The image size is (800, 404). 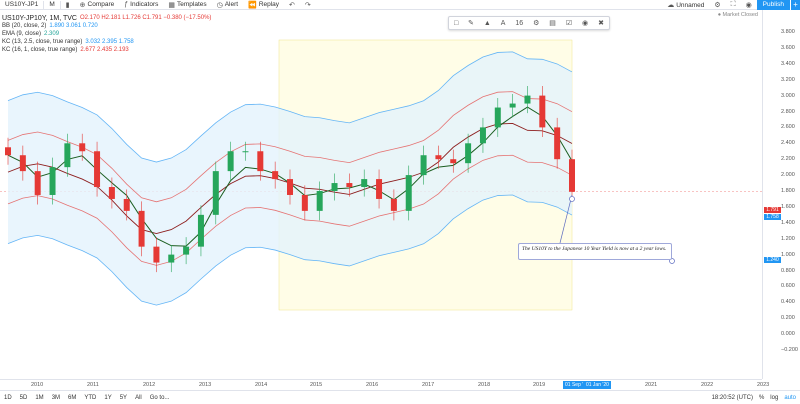 I want to click on settings-button: ⚙, so click(x=717, y=5).